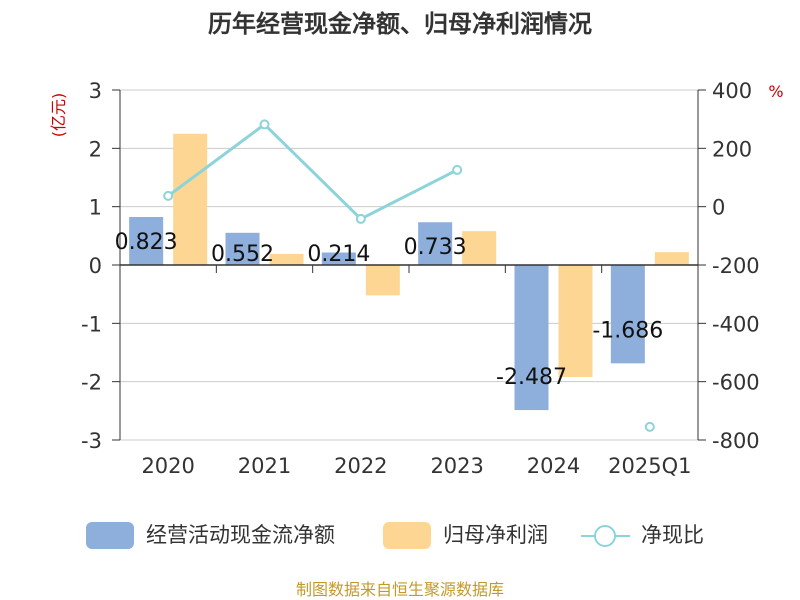  What do you see at coordinates (553, 466) in the screenshot?
I see `x-tick-label: 2024` at bounding box center [553, 466].